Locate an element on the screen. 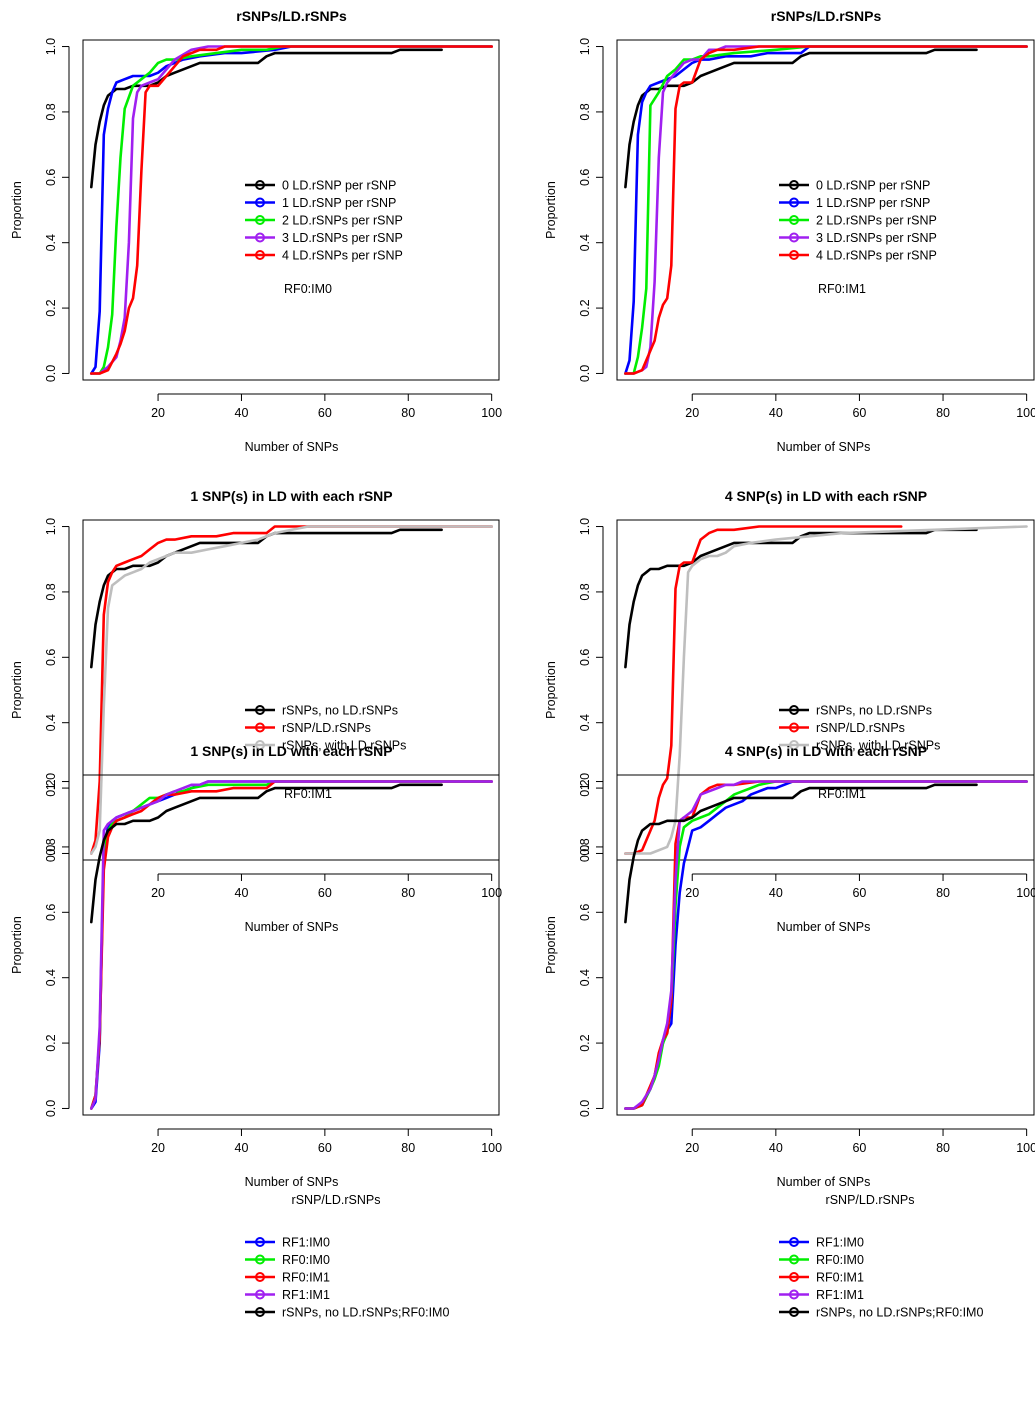  legend-entry: RF1:IM1 is located at coordinates (840, 1295).